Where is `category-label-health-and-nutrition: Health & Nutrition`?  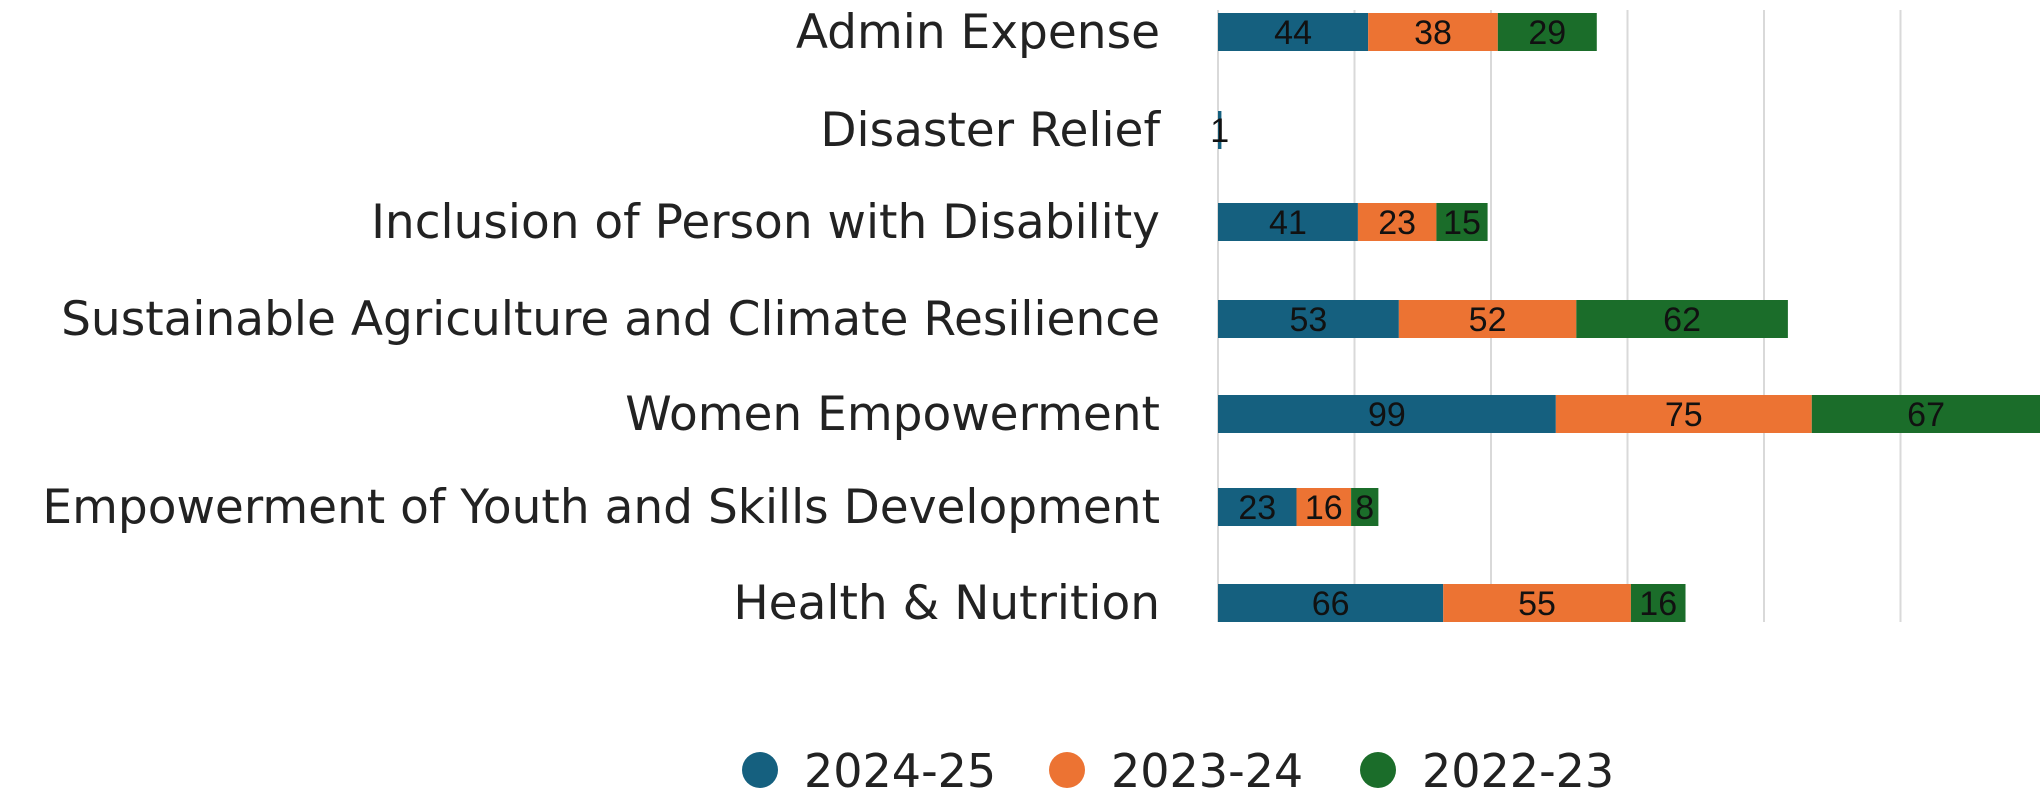
category-label-health-and-nutrition: Health & Nutrition is located at coordinates (946, 603).